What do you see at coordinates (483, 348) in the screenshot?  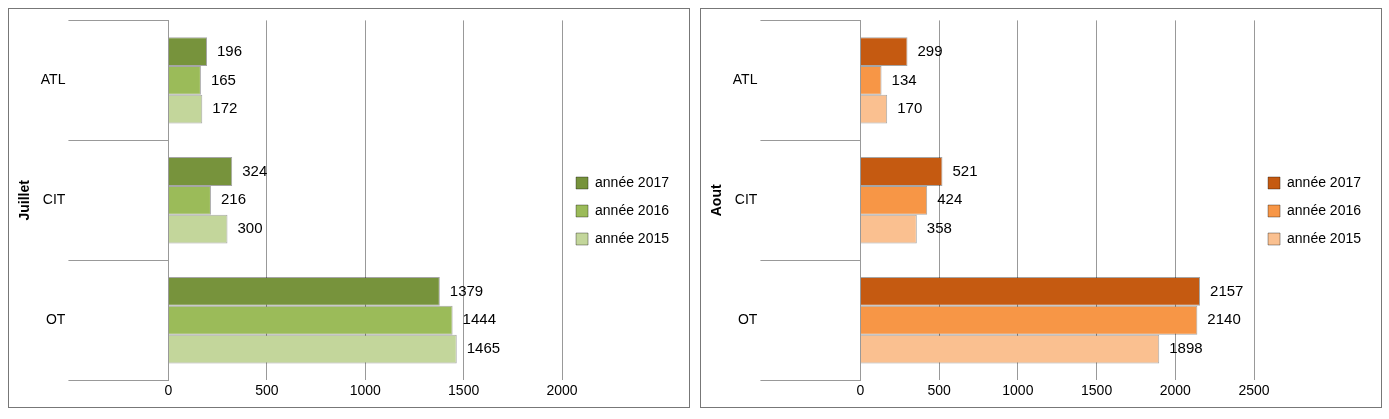 I see `data-label: 1465` at bounding box center [483, 348].